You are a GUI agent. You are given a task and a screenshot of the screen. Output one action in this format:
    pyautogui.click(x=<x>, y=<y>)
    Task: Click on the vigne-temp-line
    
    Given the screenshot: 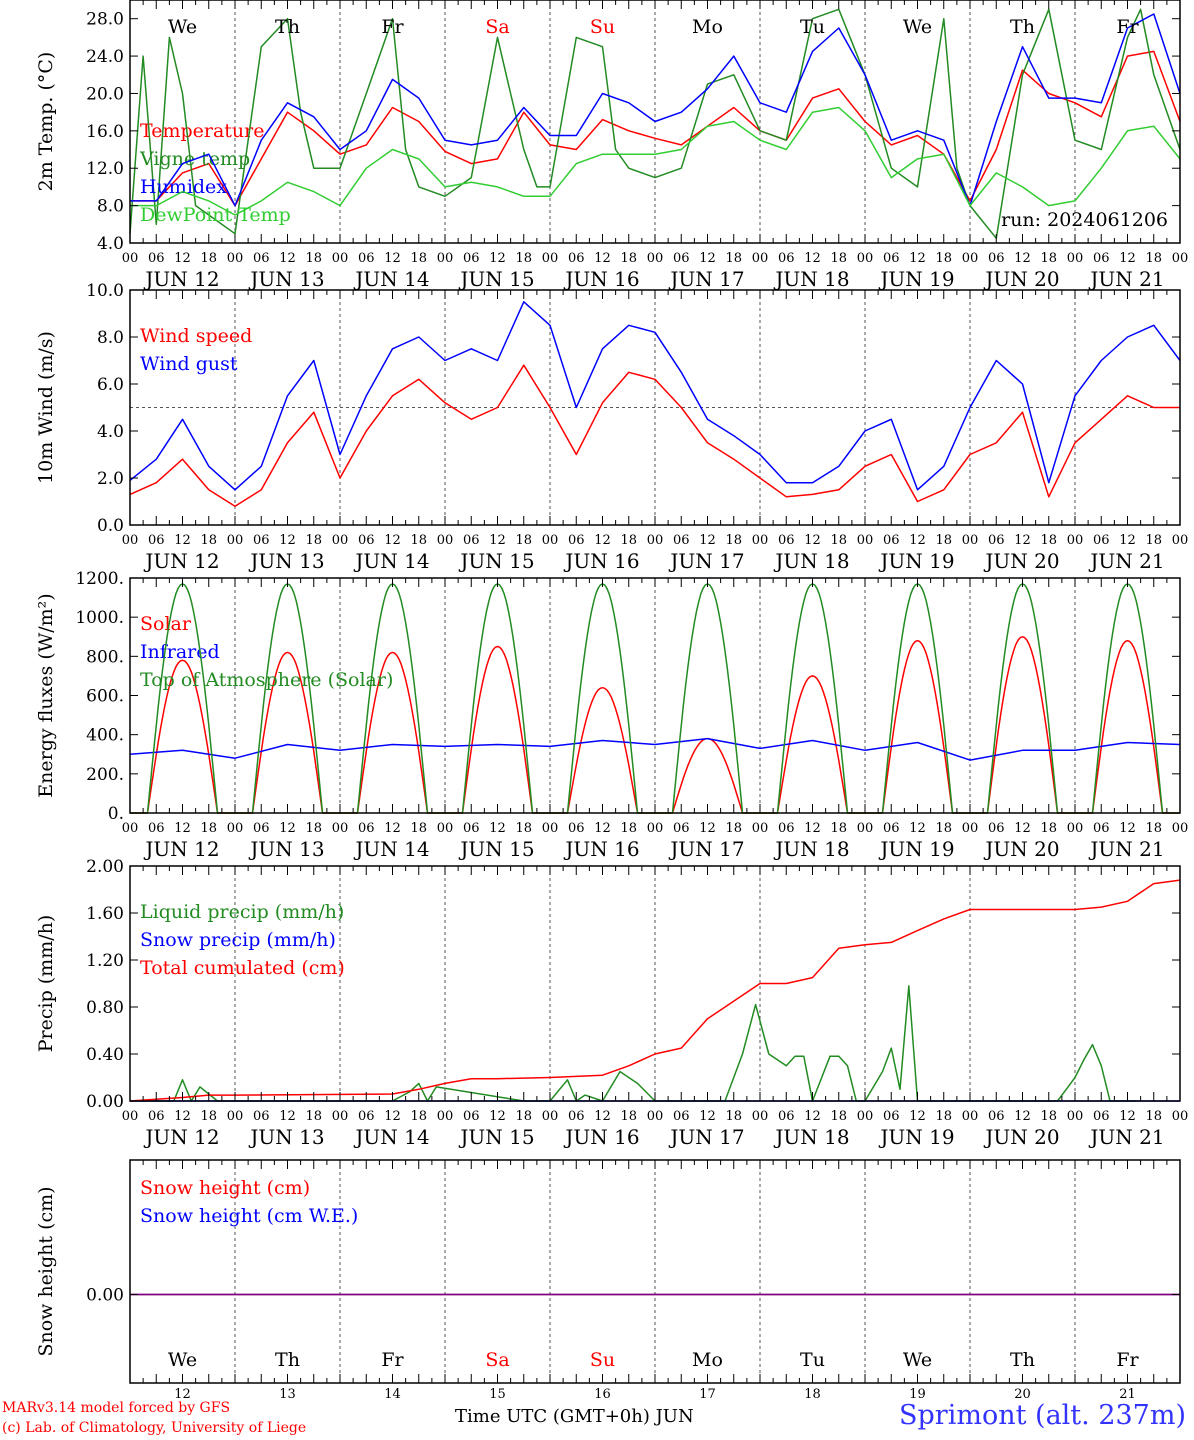 What is the action you would take?
    pyautogui.click(x=655, y=124)
    